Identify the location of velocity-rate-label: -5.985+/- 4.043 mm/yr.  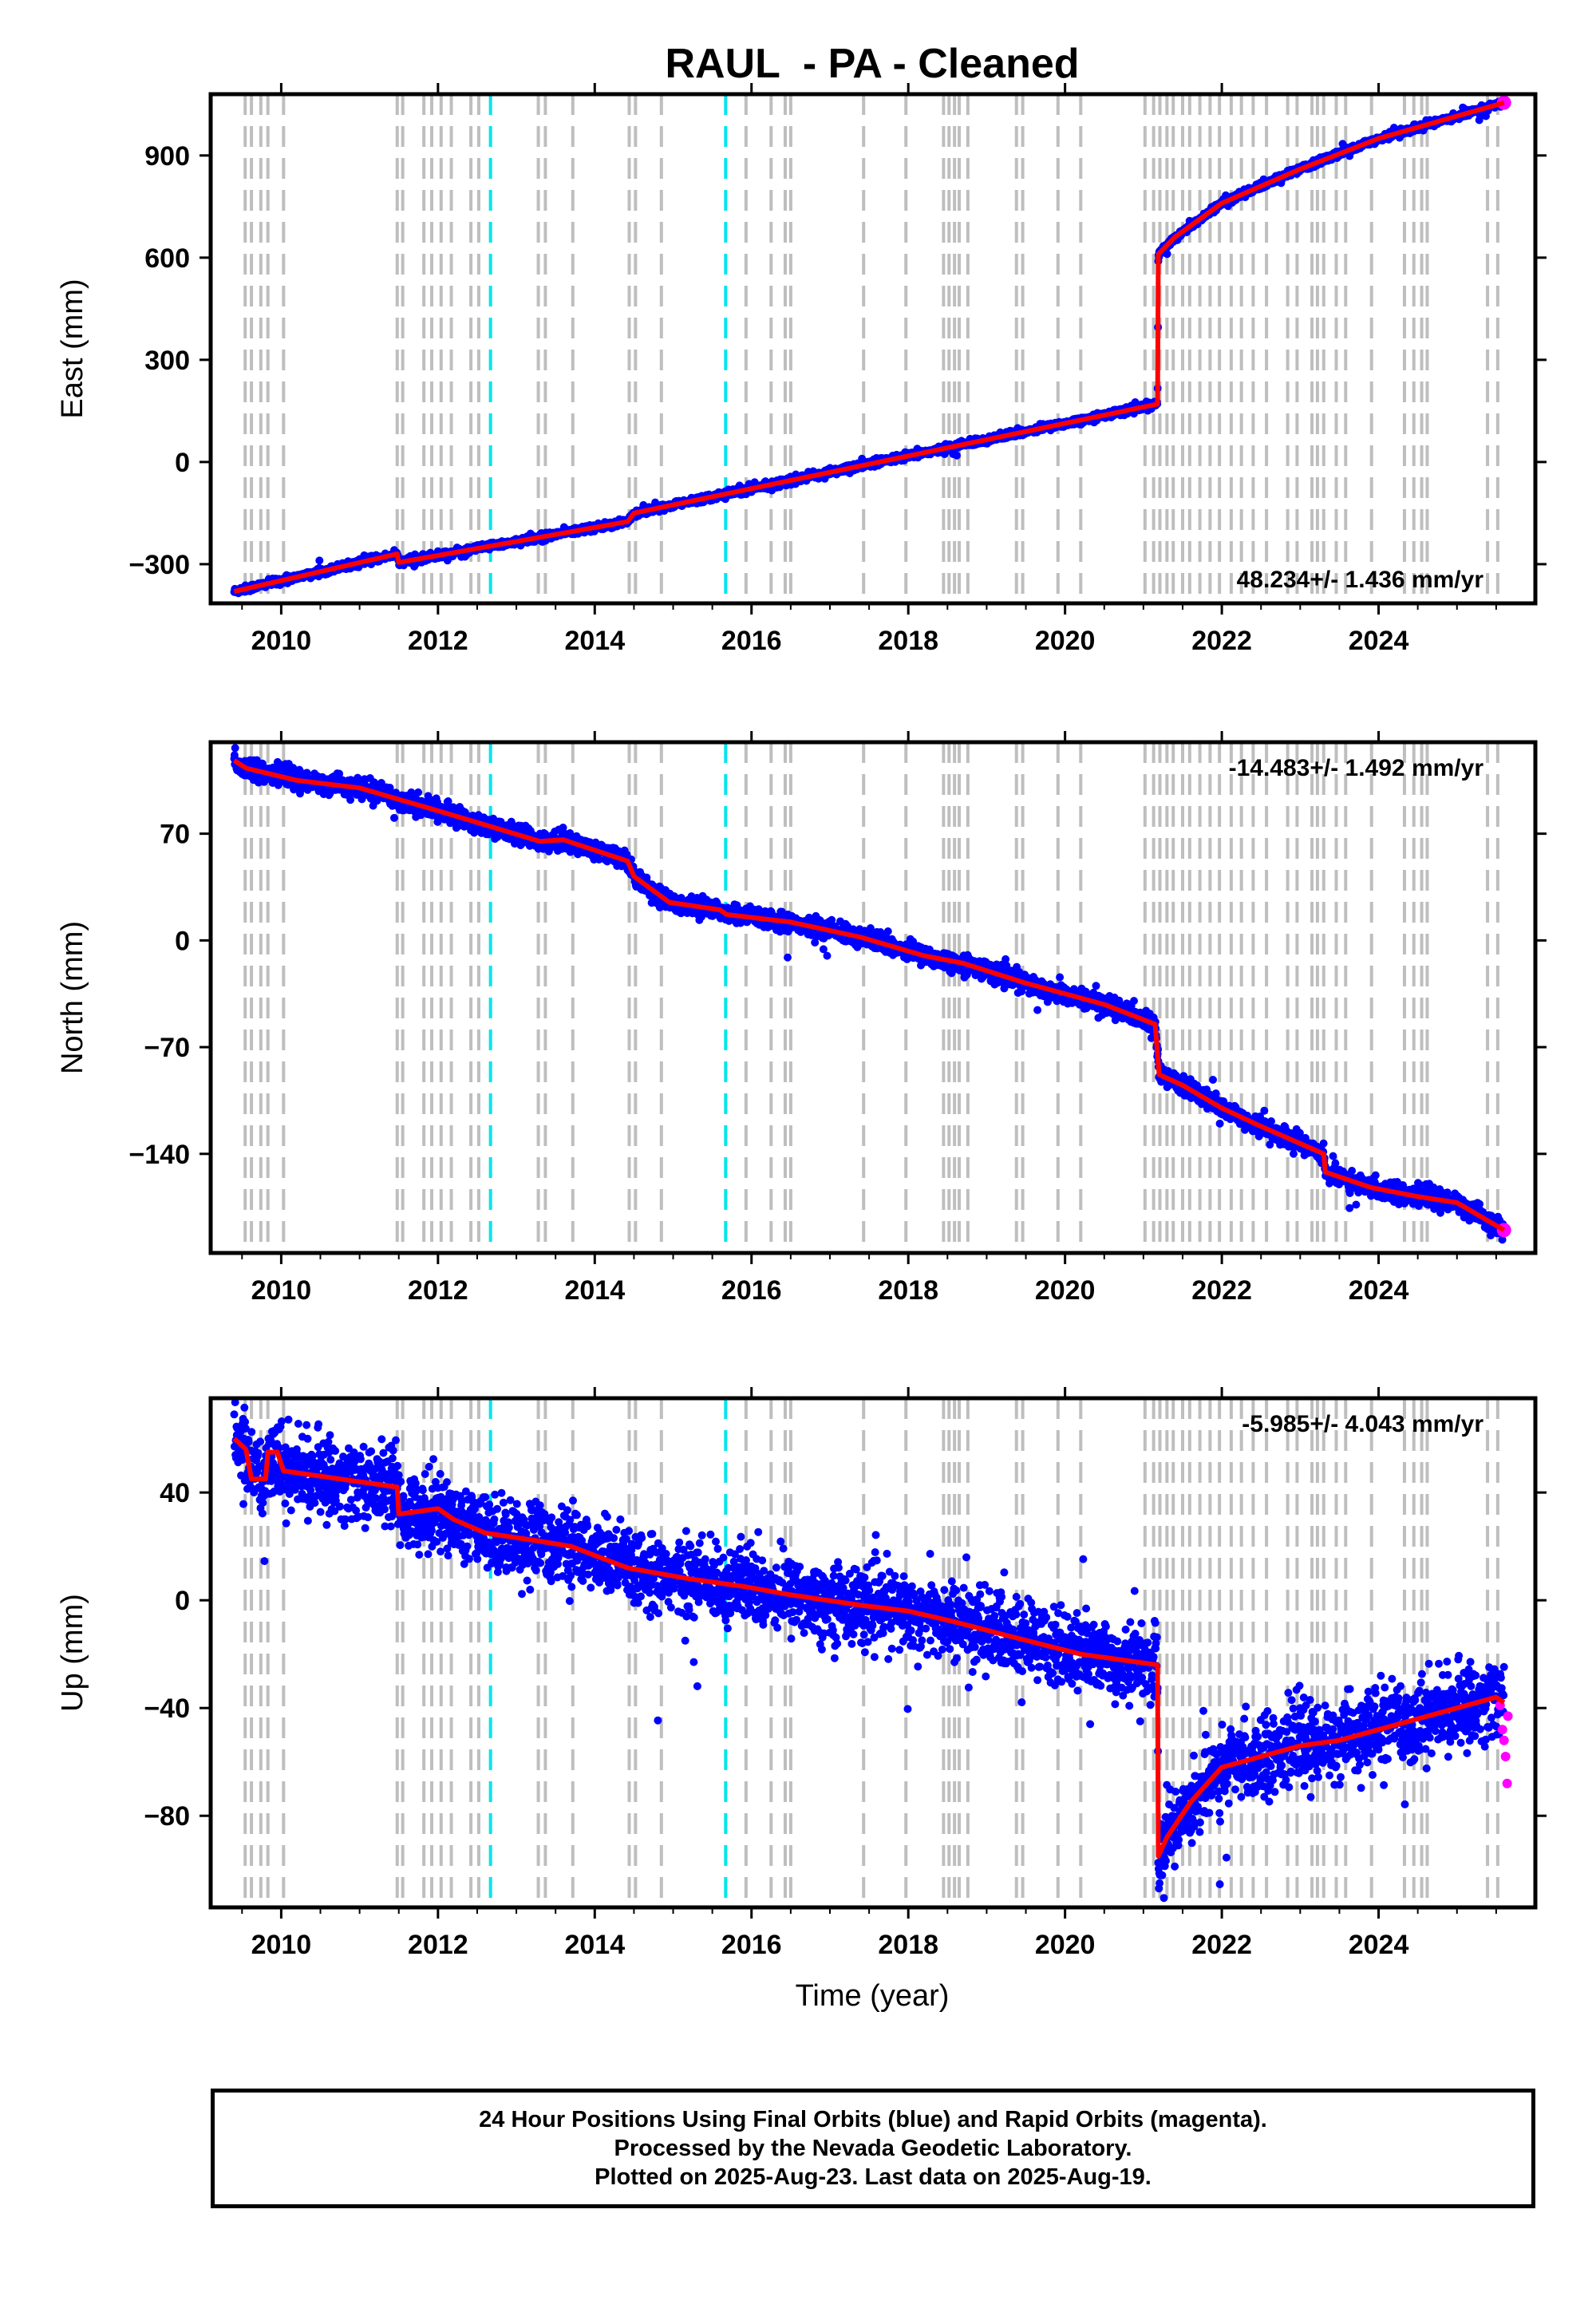
(1362, 1424).